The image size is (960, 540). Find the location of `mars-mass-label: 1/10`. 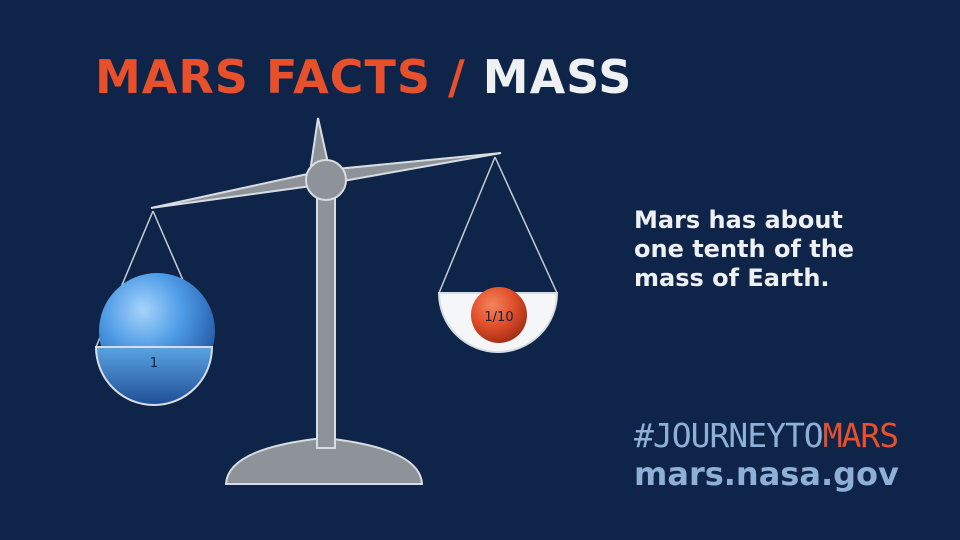

mars-mass-label: 1/10 is located at coordinates (498, 317).